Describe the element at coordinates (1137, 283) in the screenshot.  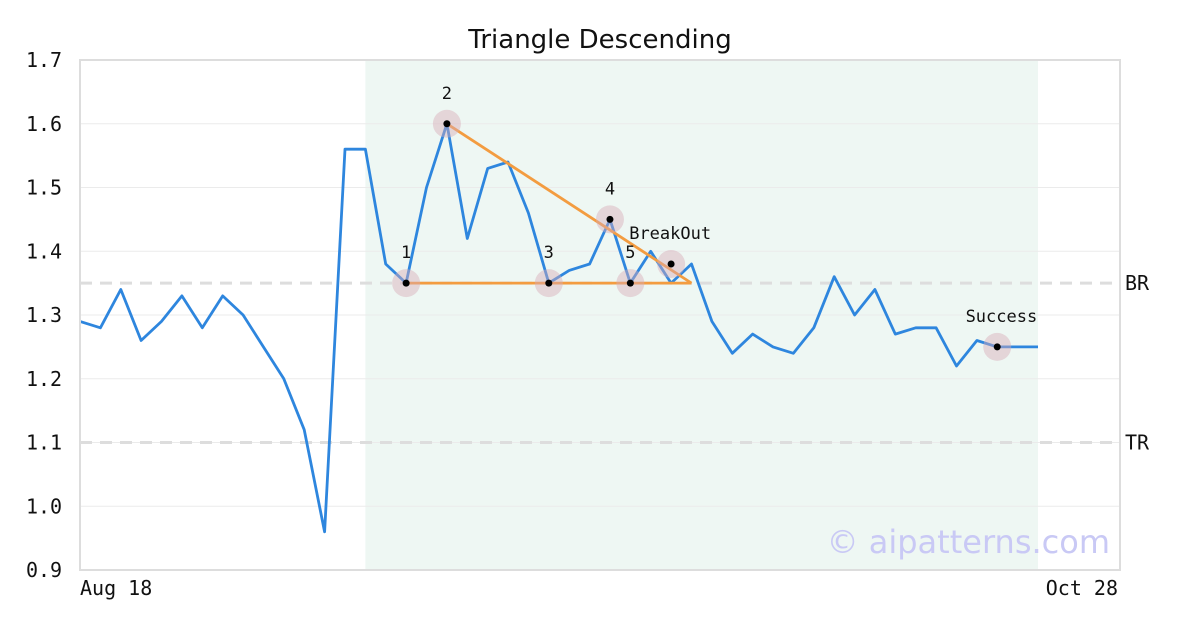
I see `reference-line-label: BR` at that location.